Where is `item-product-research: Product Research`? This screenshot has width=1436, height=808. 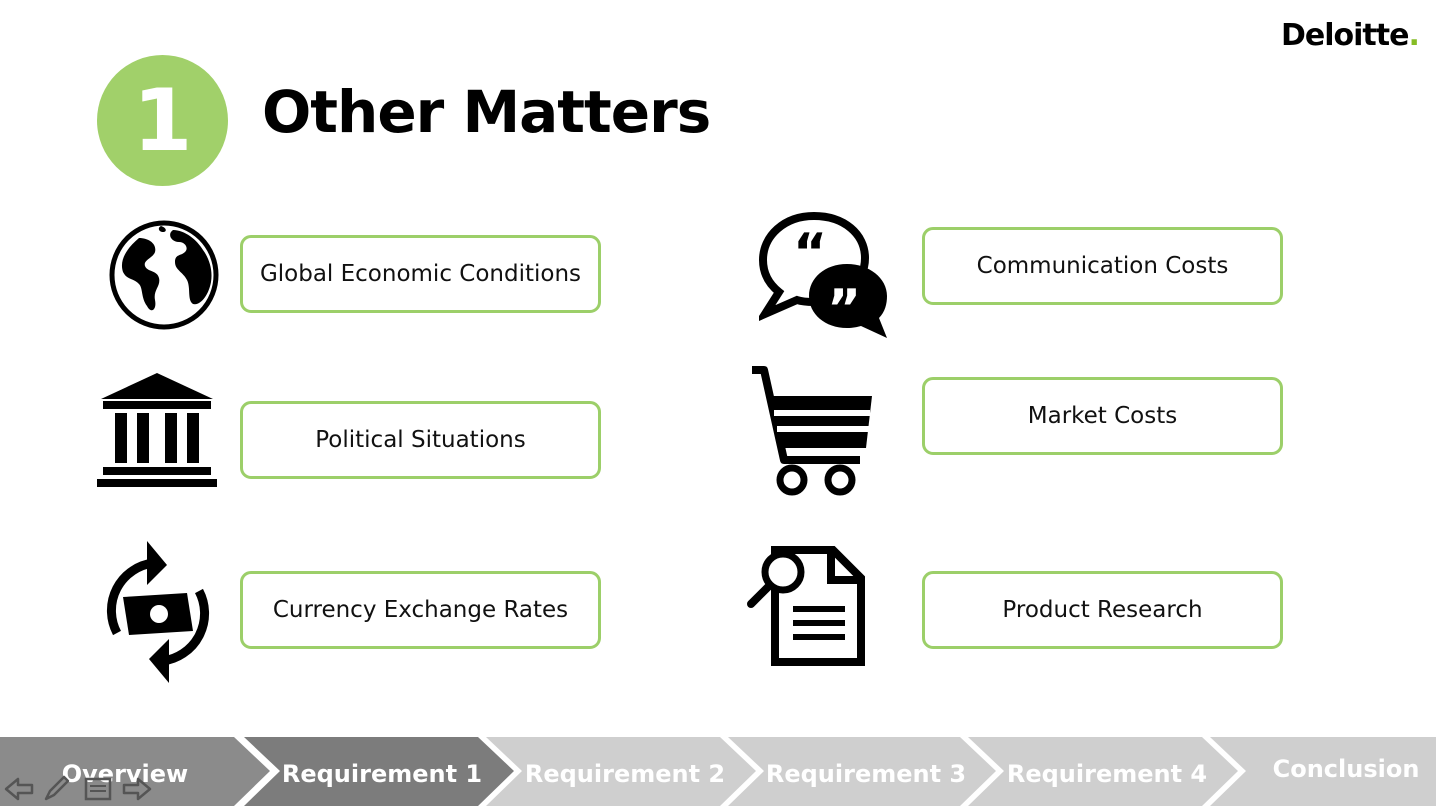 item-product-research: Product Research is located at coordinates (1102, 610).